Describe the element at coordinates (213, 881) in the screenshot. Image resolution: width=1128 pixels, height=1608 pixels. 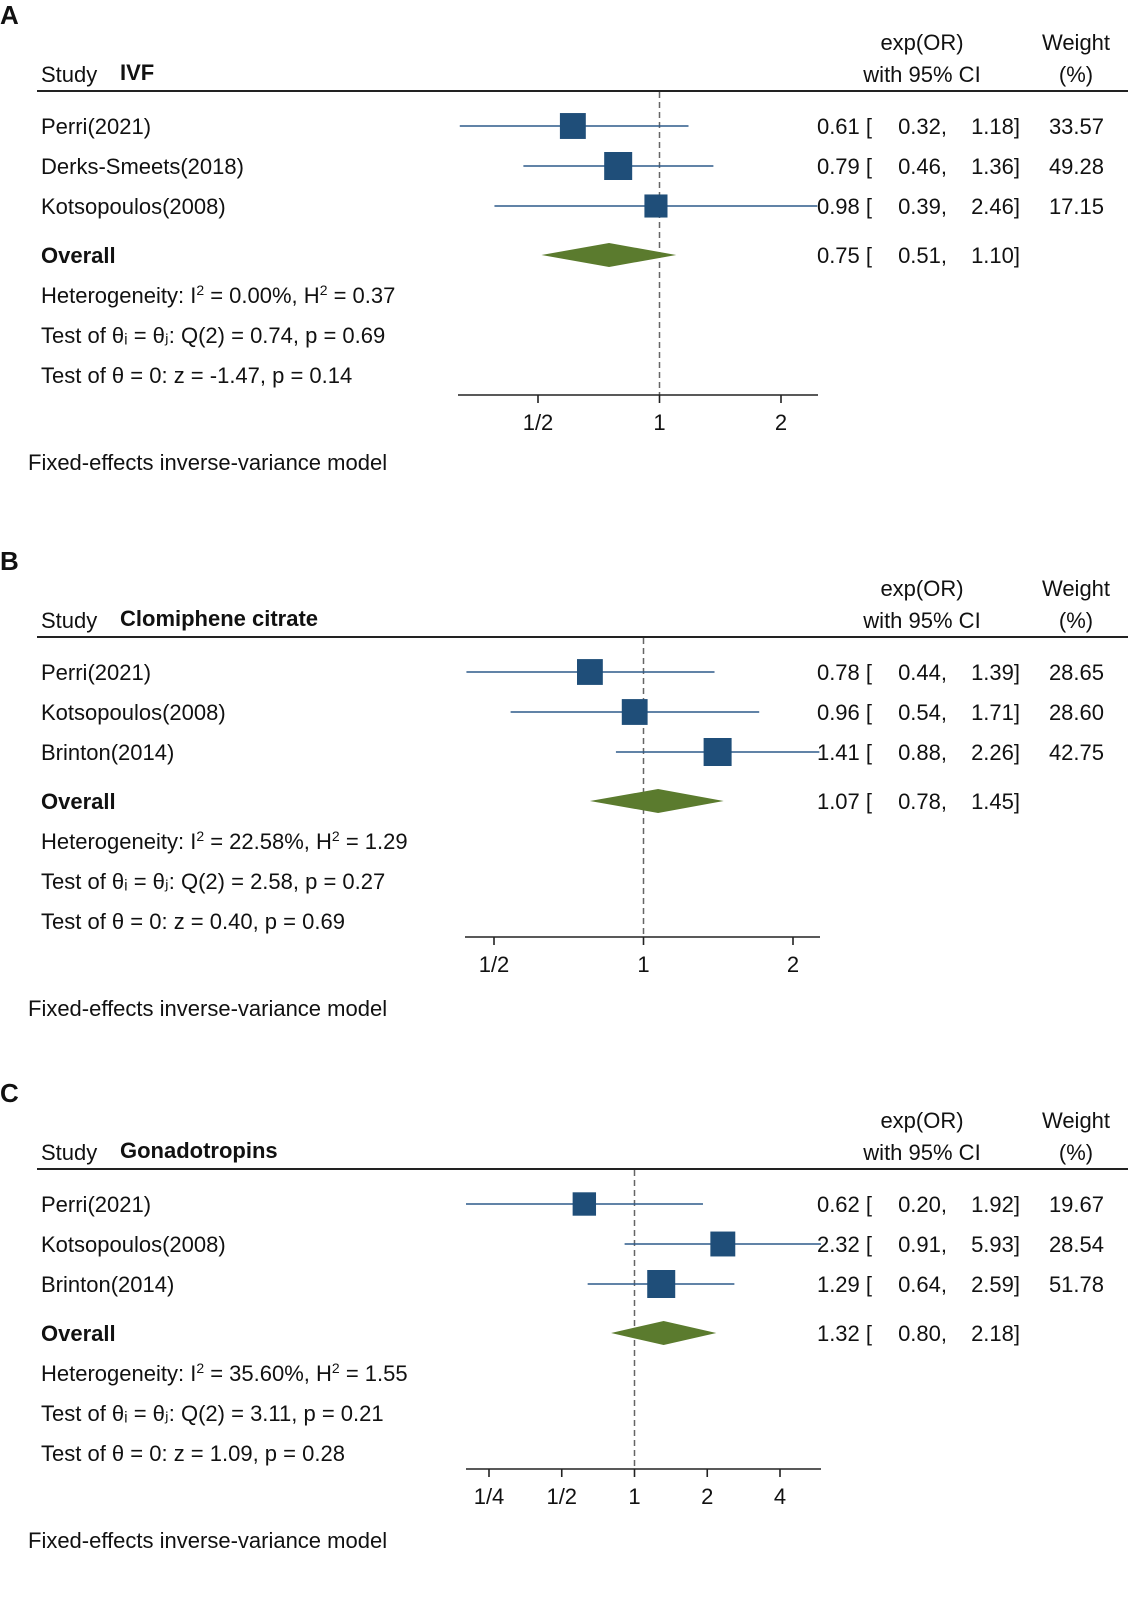
I see `test-homogeneity: Test of θᵢ = θⱼ: Q(2) = 2.58, p = 0.27` at that location.